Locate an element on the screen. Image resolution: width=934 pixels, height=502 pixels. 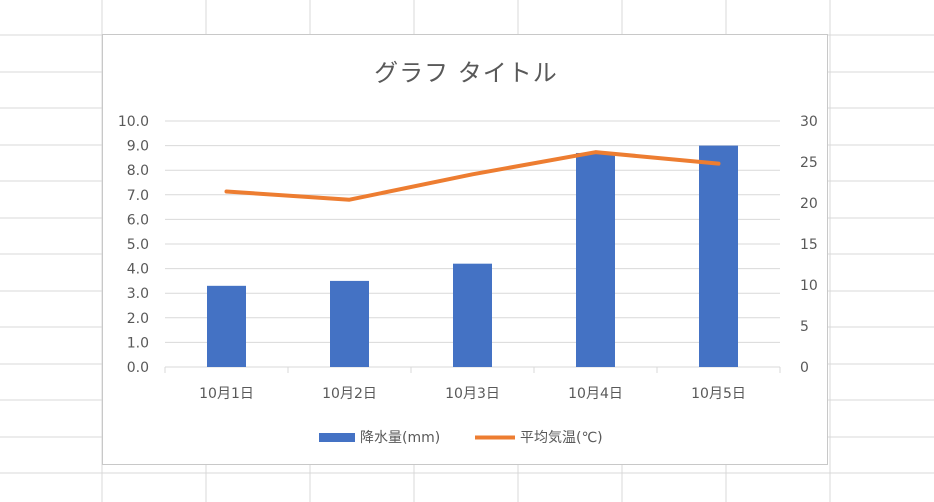
left-axis-tick-label: 10.0 is located at coordinates (133, 122).